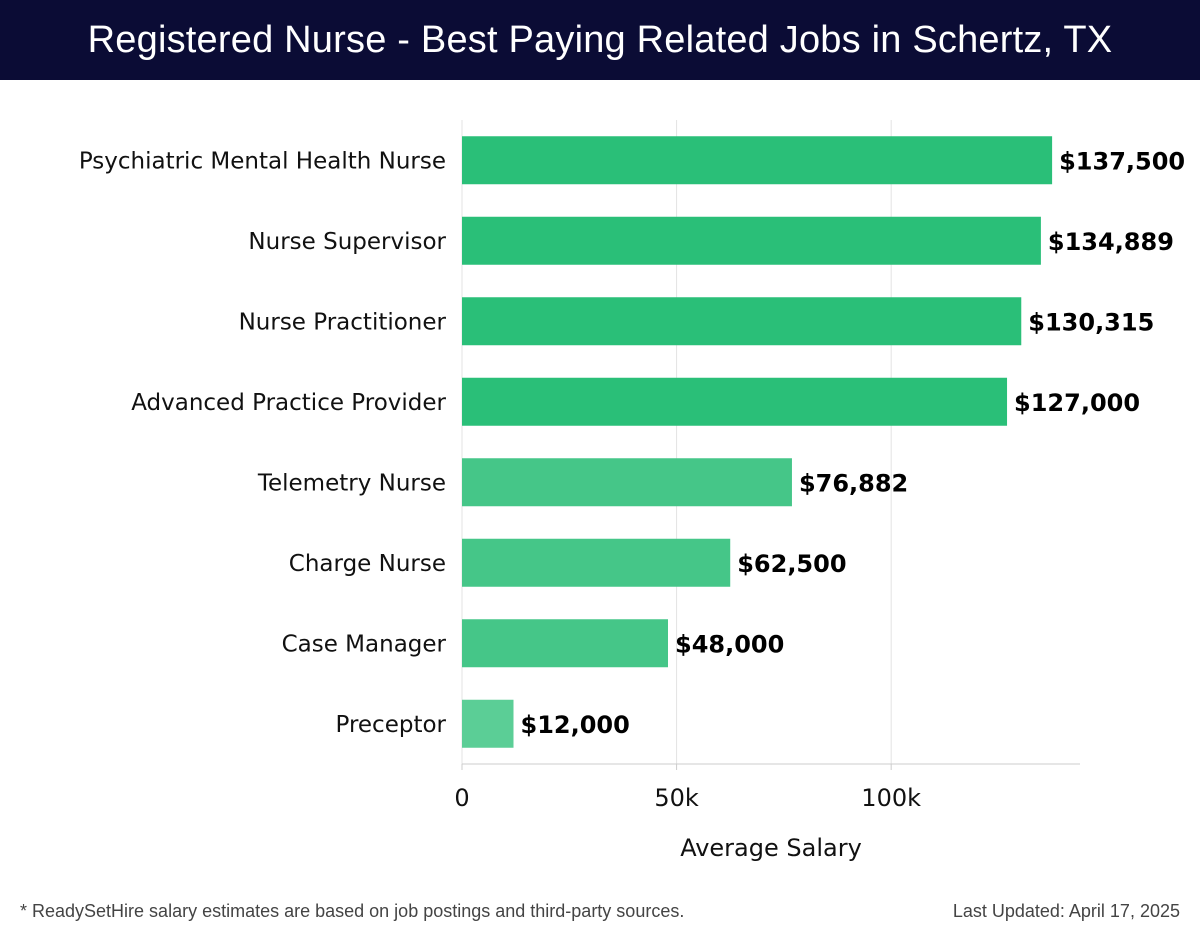 This screenshot has height=940, width=1200. Describe the element at coordinates (288, 403) in the screenshot. I see `category-label: Advanced Practice Provider` at that location.